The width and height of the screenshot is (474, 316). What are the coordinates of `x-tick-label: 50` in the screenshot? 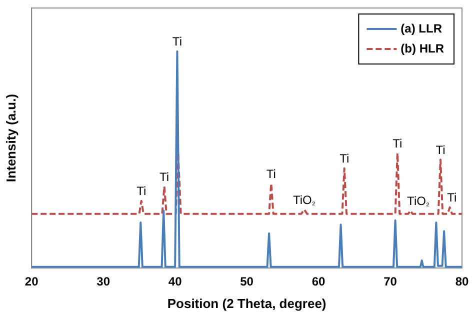 It's located at (247, 281).